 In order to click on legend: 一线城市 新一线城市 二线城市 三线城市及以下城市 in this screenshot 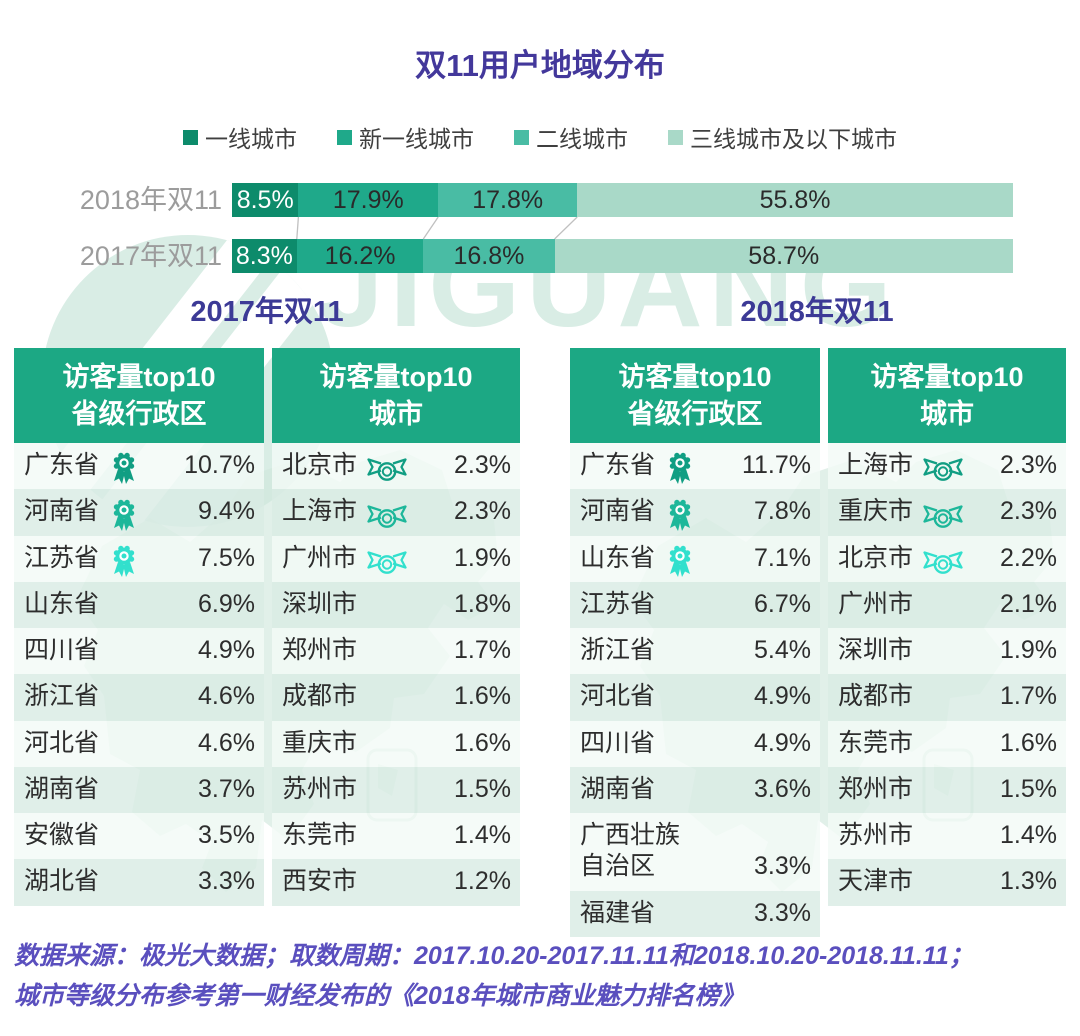, I will do `click(540, 137)`.